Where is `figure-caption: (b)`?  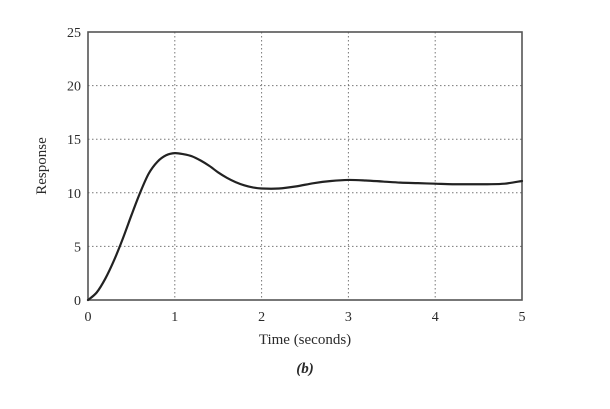 figure-caption: (b) is located at coordinates (305, 369).